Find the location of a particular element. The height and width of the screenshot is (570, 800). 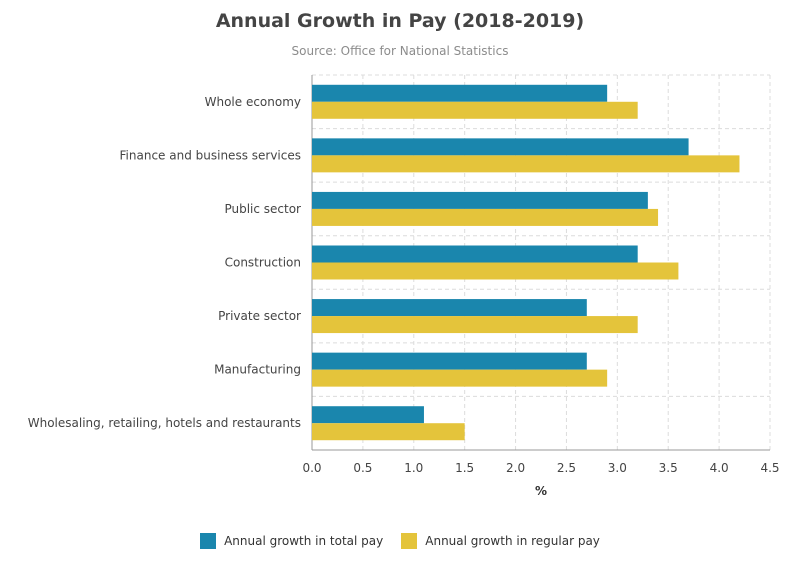

x-tick-label: 0.0 is located at coordinates (311, 468).